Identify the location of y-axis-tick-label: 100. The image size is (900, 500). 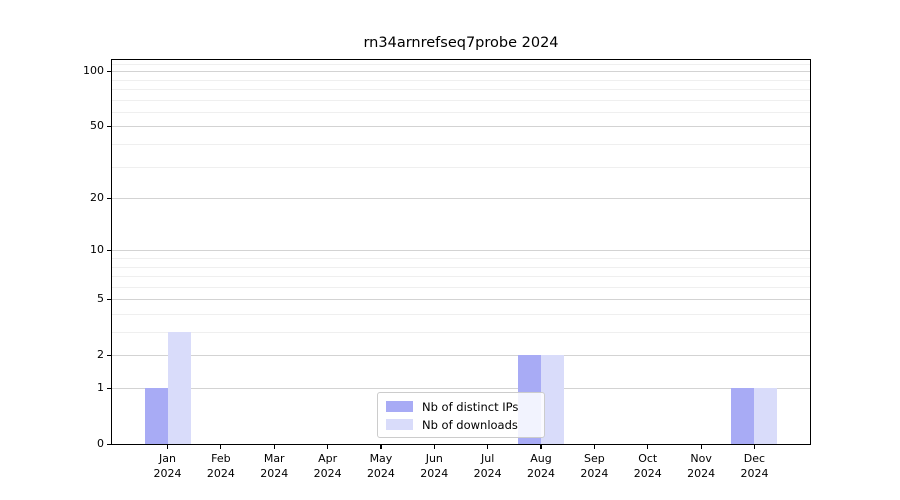
(93, 71).